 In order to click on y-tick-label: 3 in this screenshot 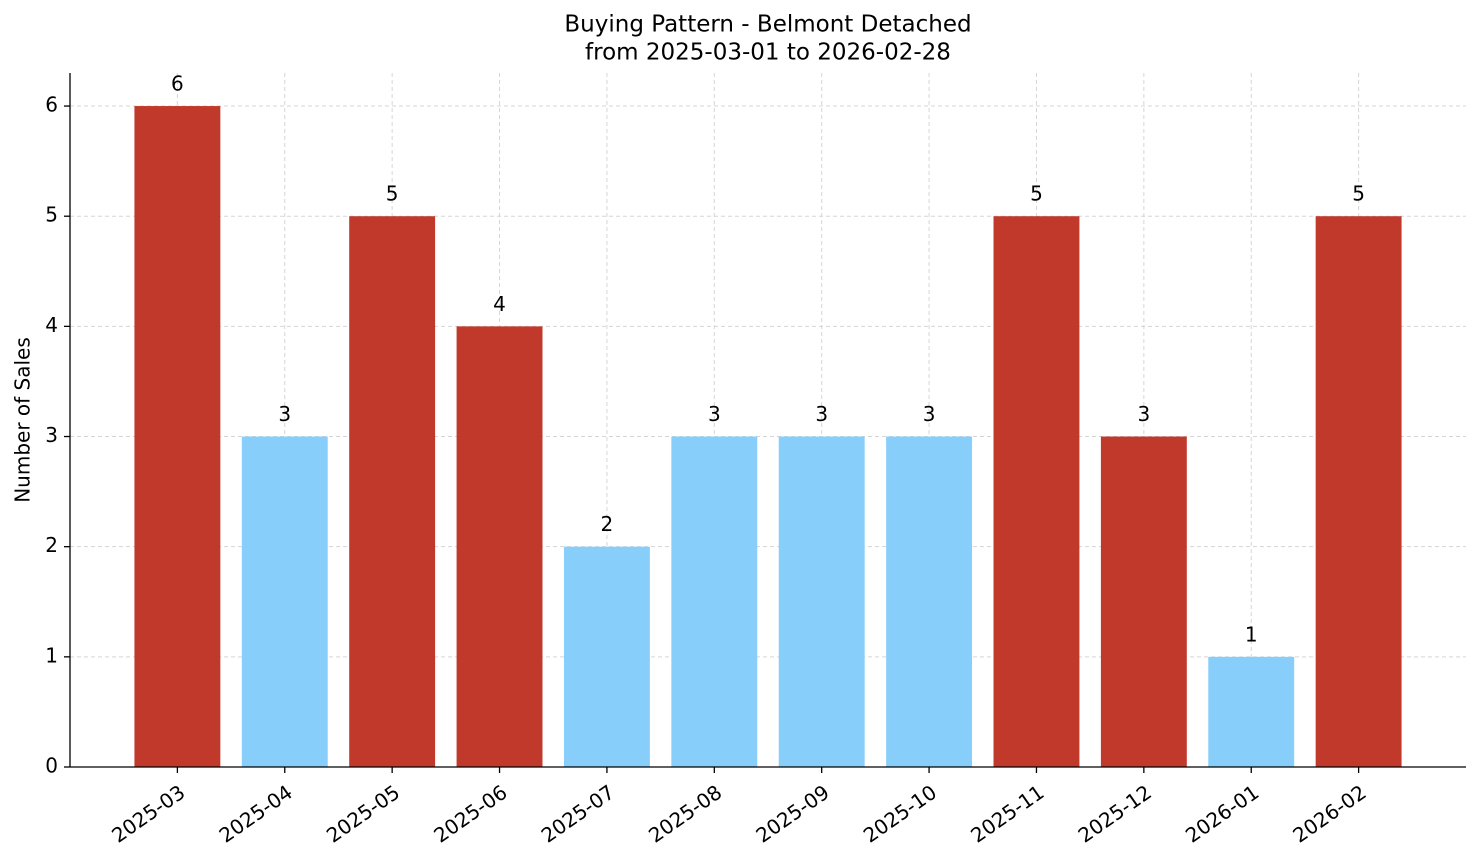, I will do `click(51, 435)`.